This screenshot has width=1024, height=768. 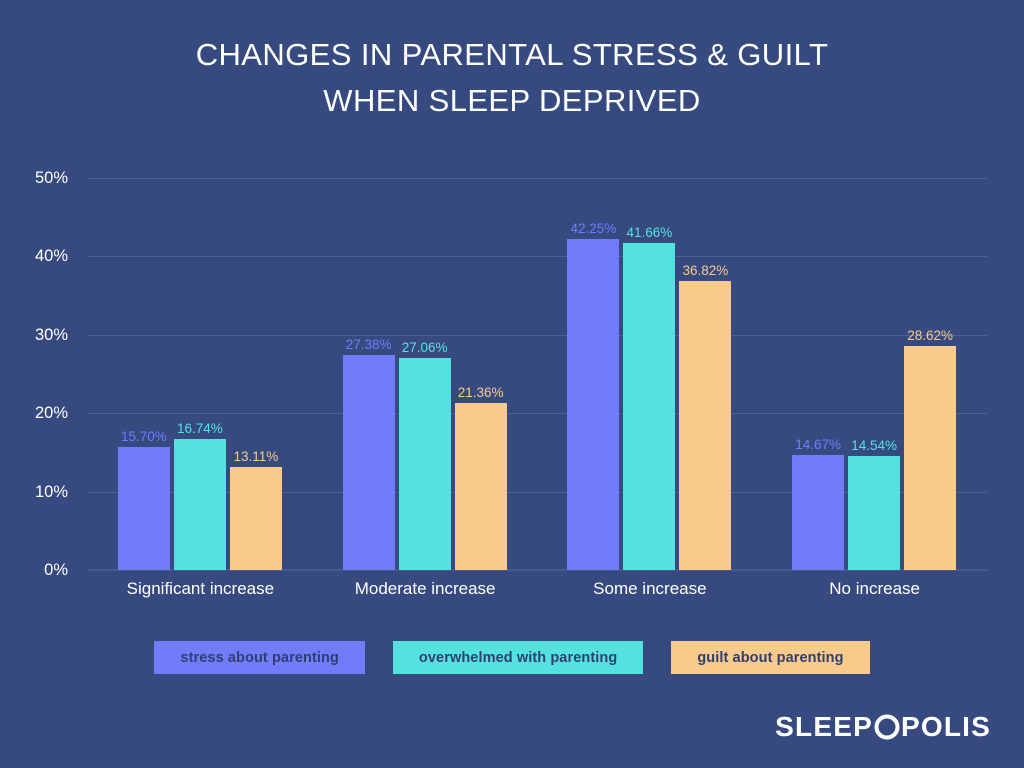 I want to click on y-axis-tick-label: 40%, so click(x=51, y=256).